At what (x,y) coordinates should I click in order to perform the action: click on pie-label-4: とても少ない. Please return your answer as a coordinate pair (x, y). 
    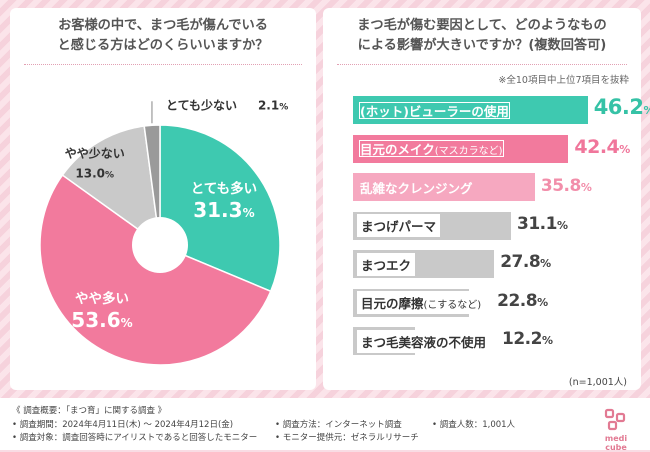
    Looking at the image, I should click on (201, 104).